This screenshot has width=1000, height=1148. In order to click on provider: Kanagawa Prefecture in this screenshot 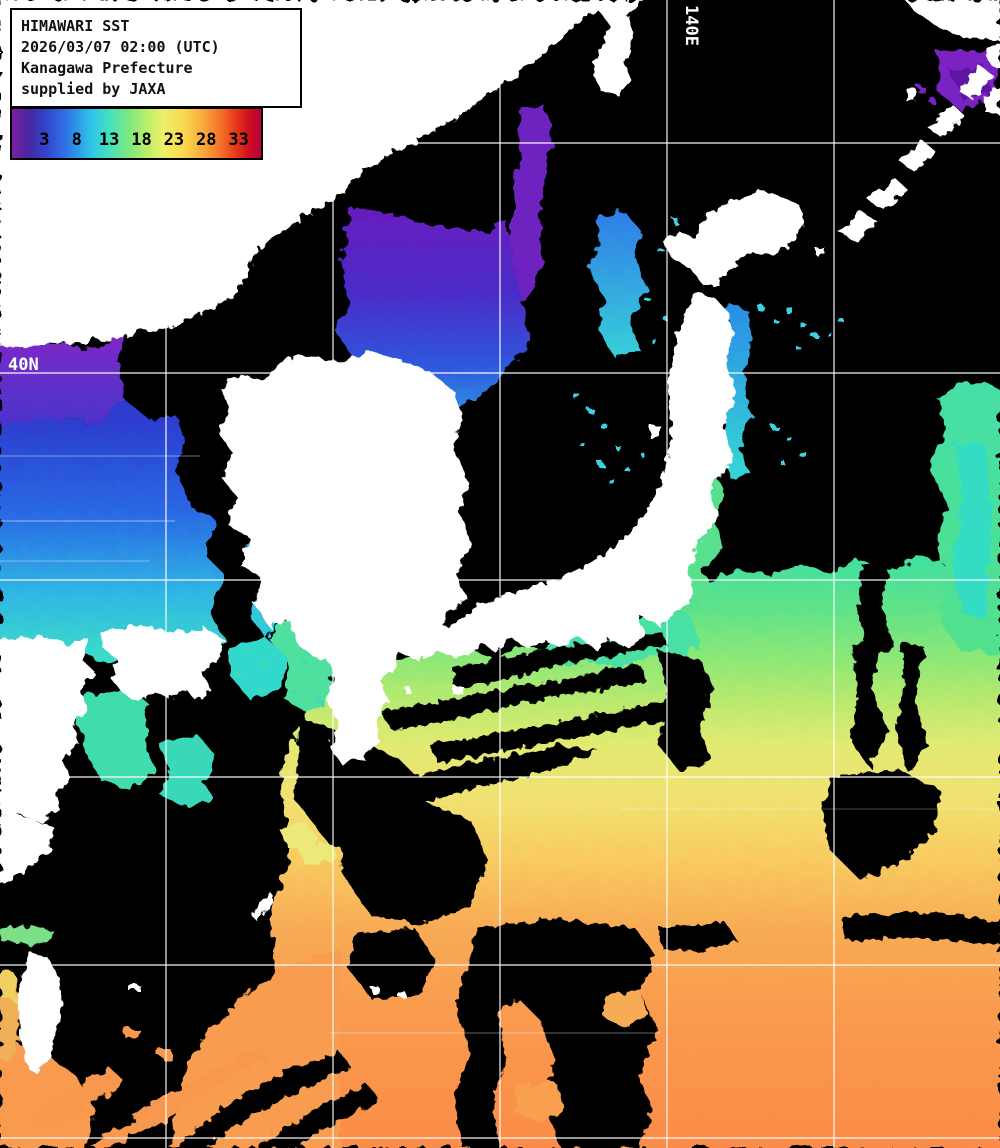, I will do `click(107, 68)`.